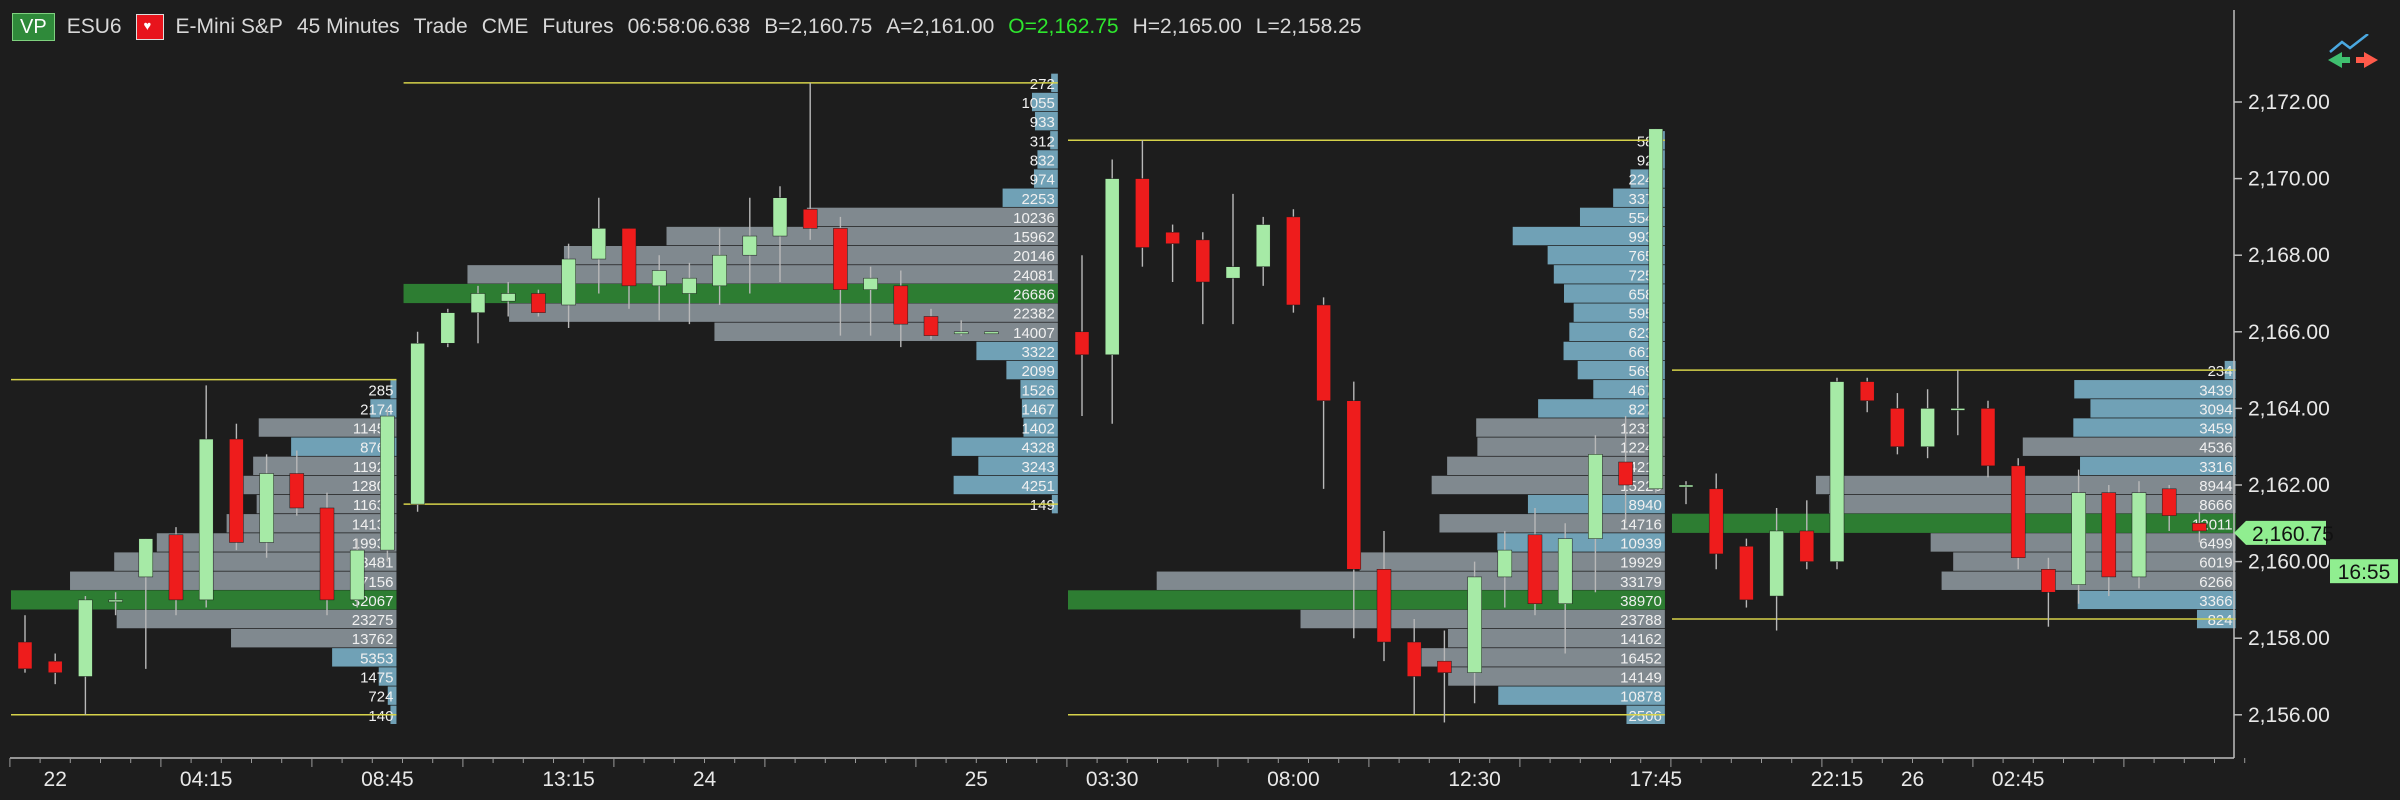  What do you see at coordinates (1034, 333) in the screenshot?
I see `profile-volume-label: 14007` at bounding box center [1034, 333].